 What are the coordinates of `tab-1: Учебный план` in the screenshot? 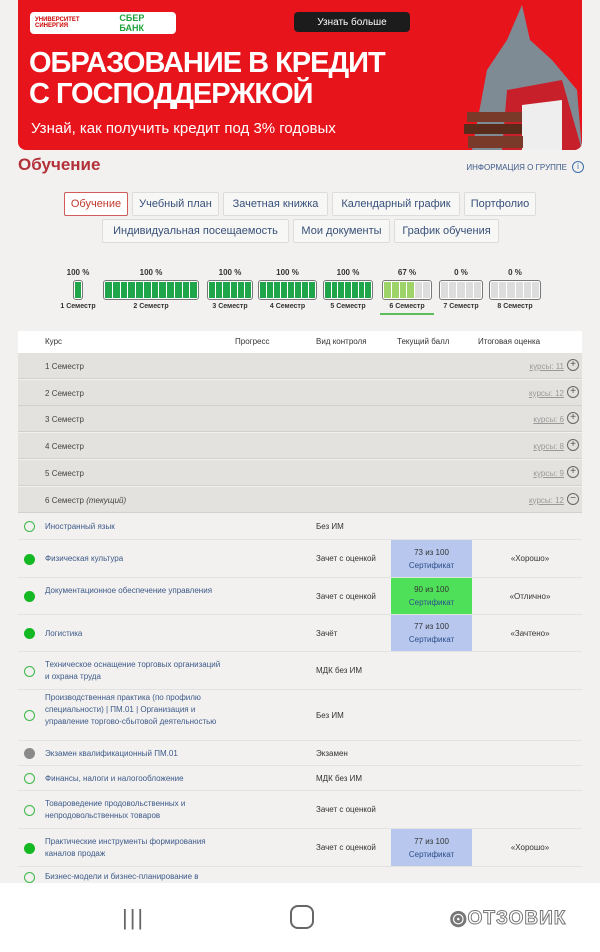 It's located at (175, 204).